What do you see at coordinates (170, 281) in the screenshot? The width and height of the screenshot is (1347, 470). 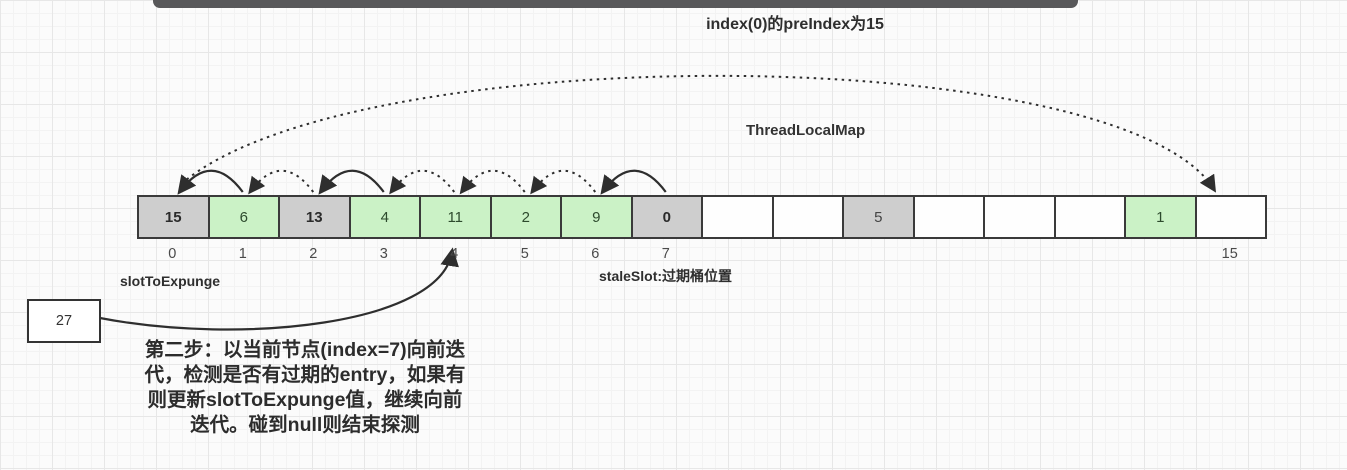 I see `slot-to-expunge-label: slotToExpunge` at bounding box center [170, 281].